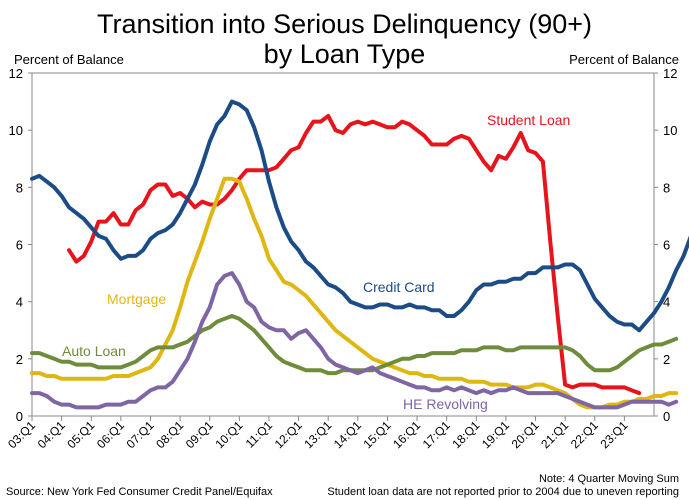 The width and height of the screenshot is (689, 500). I want to click on x-tick-label: 07:Q1, so click(140, 434).